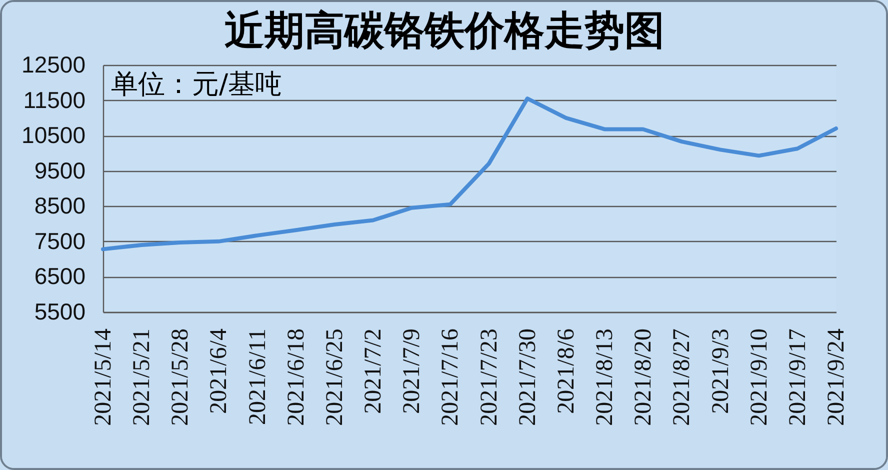 The width and height of the screenshot is (888, 470). I want to click on x-tick-label: 2021/7/2, so click(373, 371).